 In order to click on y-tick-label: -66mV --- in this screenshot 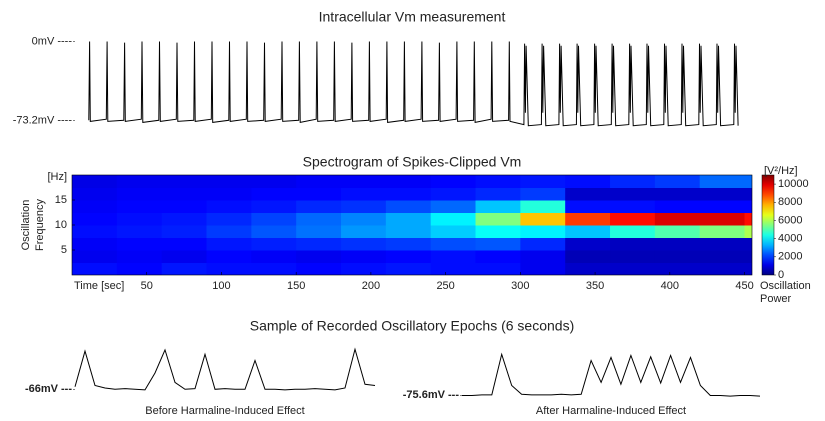, I will do `click(48, 389)`.